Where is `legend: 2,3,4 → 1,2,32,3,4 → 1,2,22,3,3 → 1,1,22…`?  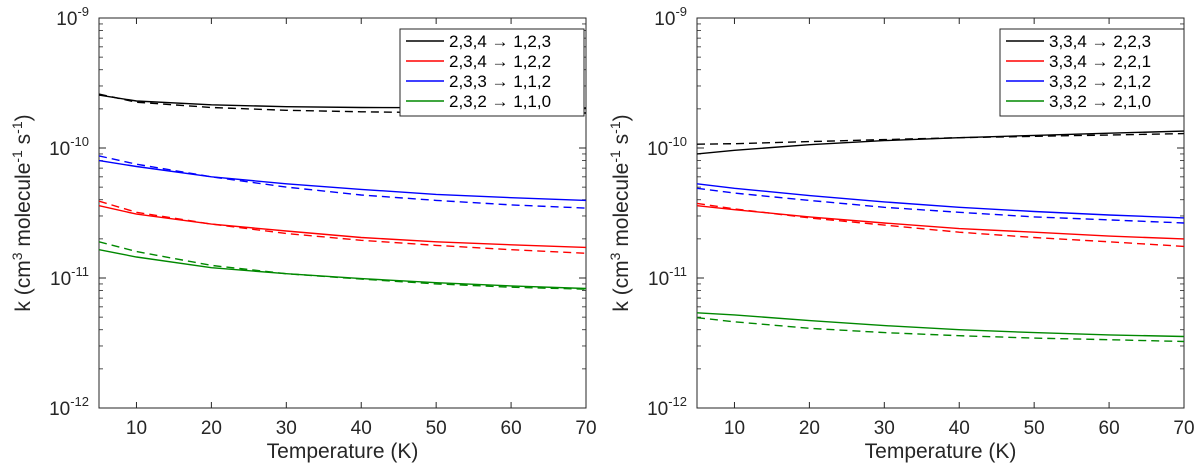
legend: 2,3,4 → 1,2,32,3,4 → 1,2,22,3,3 → 1,1,22… is located at coordinates (492, 72).